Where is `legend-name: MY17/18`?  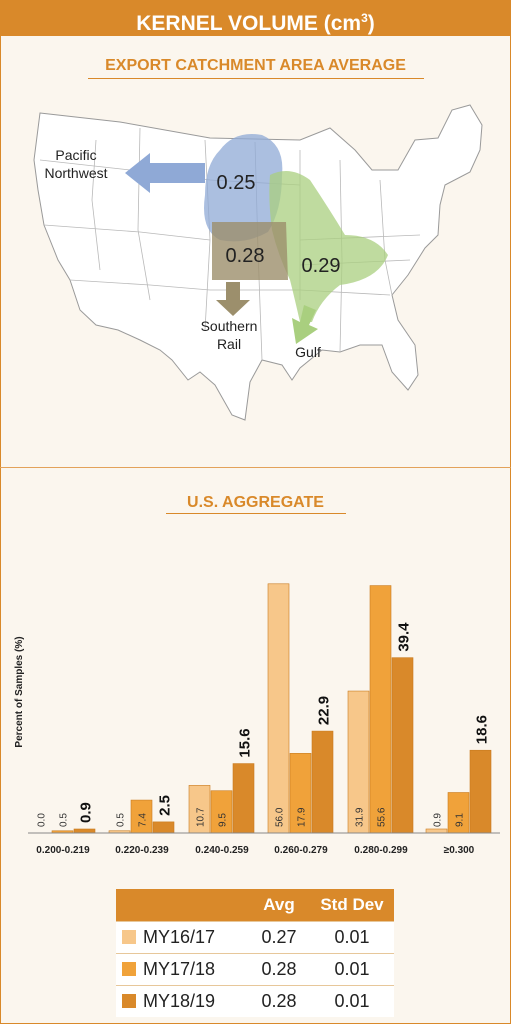
legend-name: MY17/18 is located at coordinates (179, 969).